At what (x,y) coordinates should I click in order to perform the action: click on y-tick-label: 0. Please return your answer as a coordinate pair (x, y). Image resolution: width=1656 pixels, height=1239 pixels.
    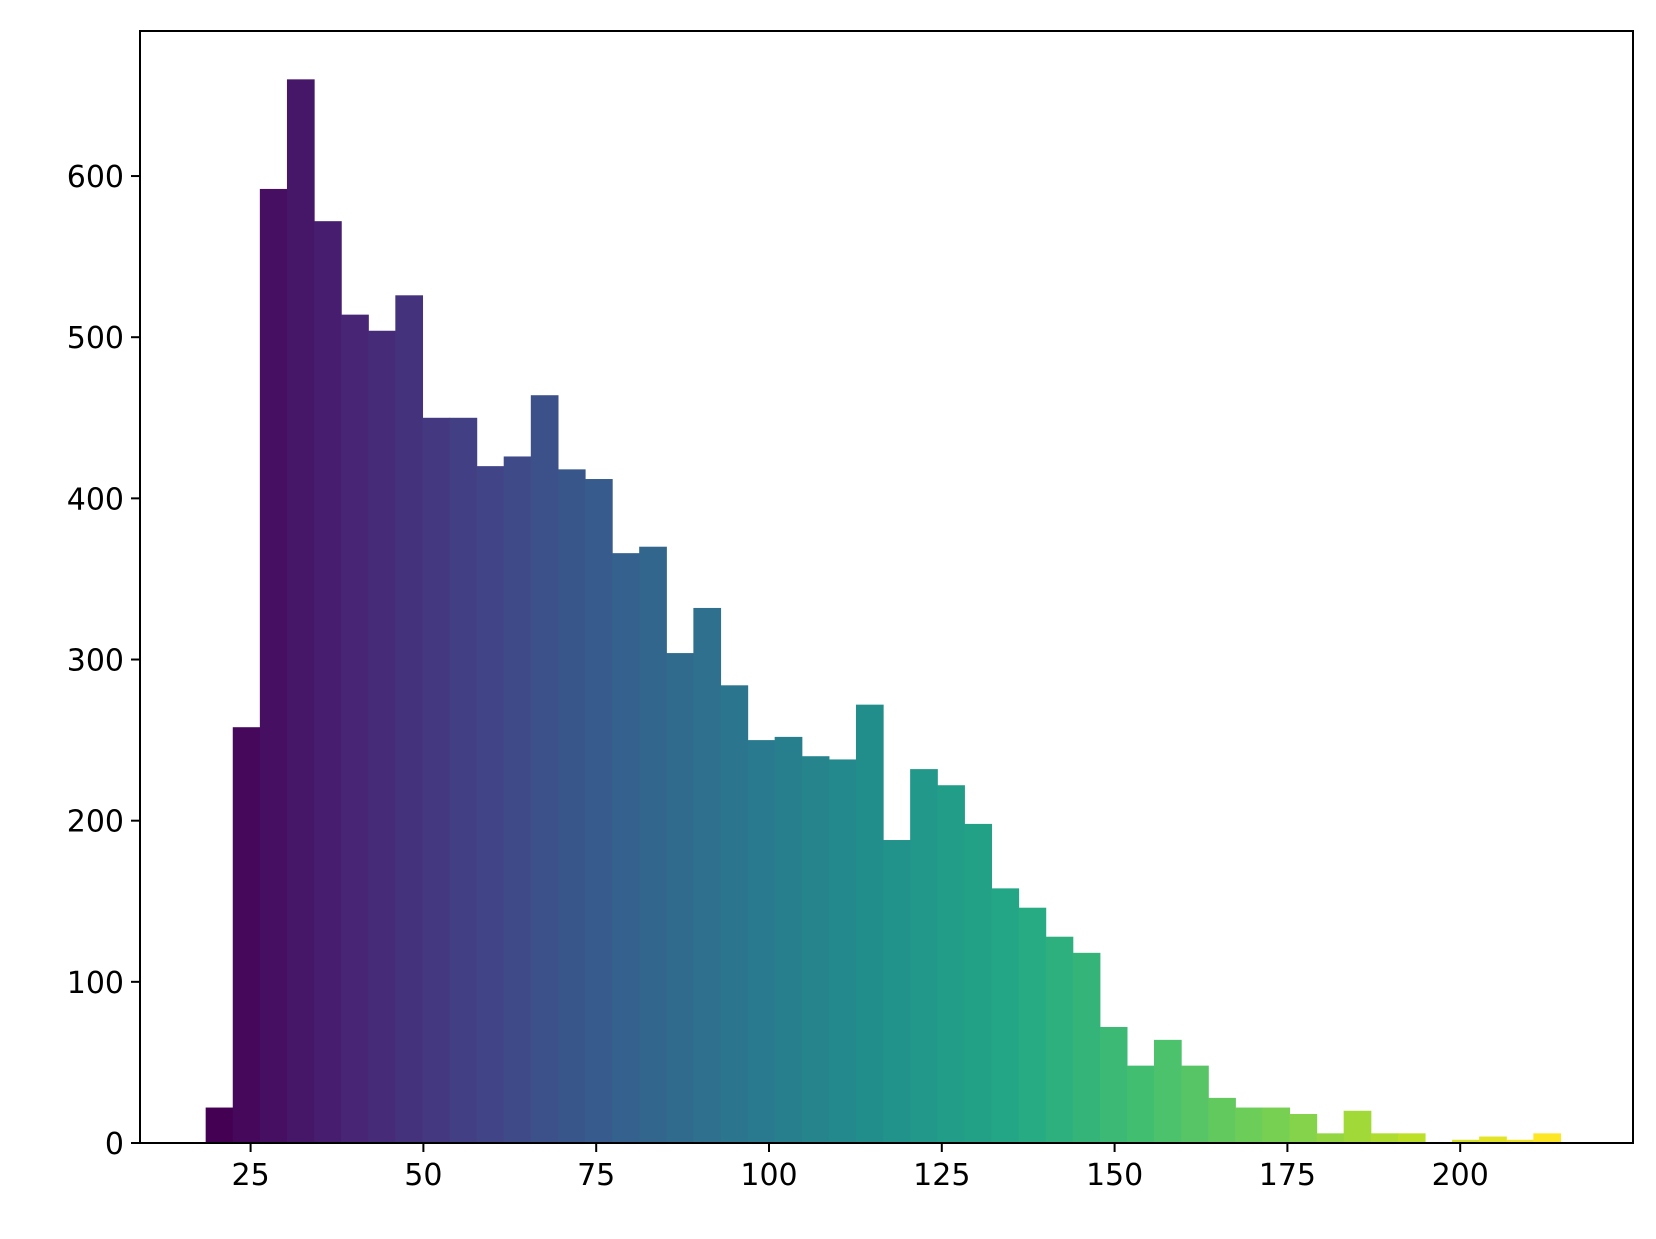
    Looking at the image, I should click on (114, 1144).